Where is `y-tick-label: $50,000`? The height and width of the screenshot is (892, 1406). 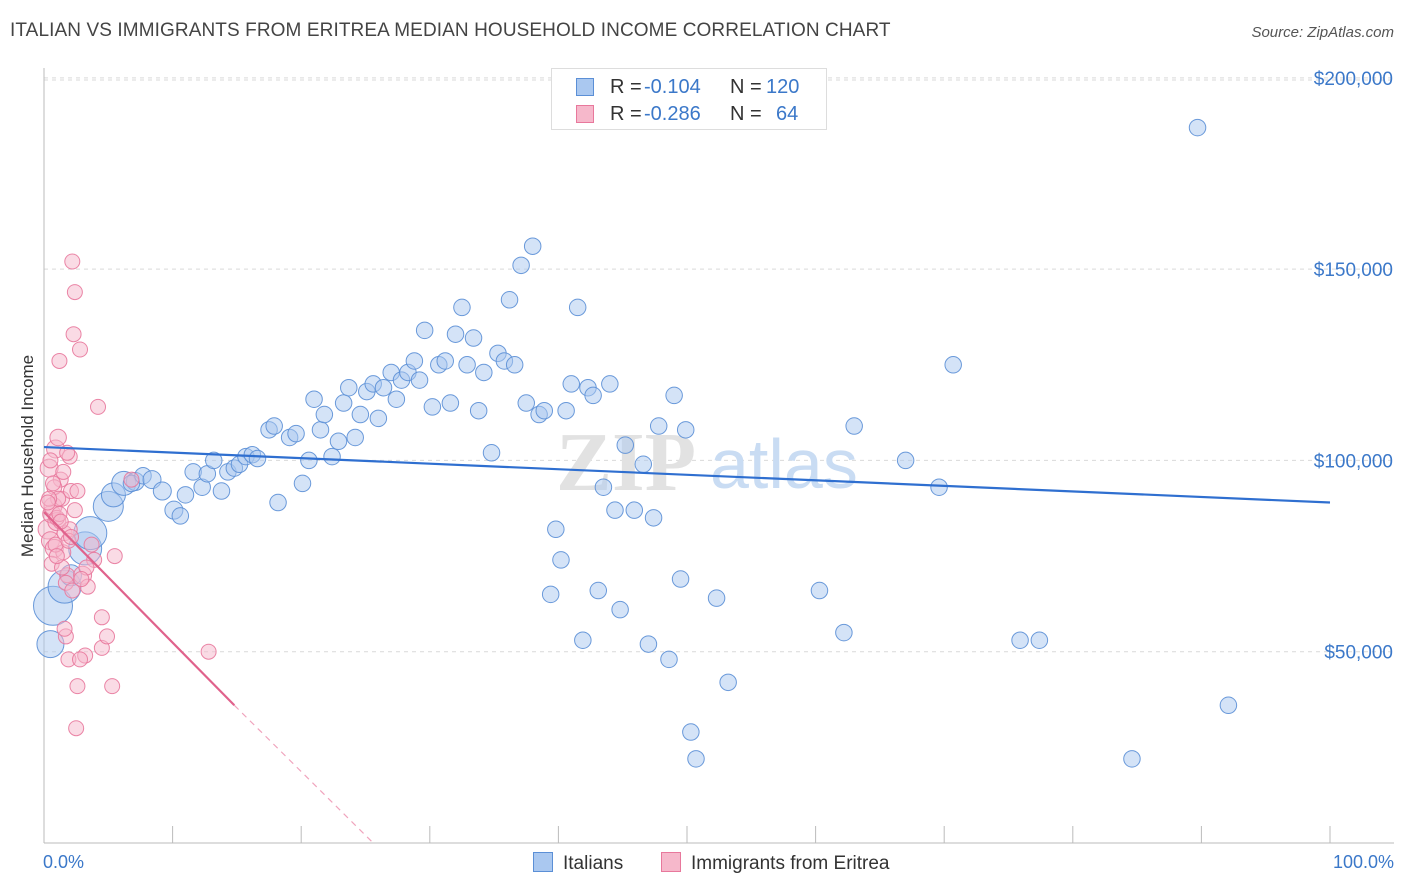
y-tick-label: $50,000 is located at coordinates (1358, 653).